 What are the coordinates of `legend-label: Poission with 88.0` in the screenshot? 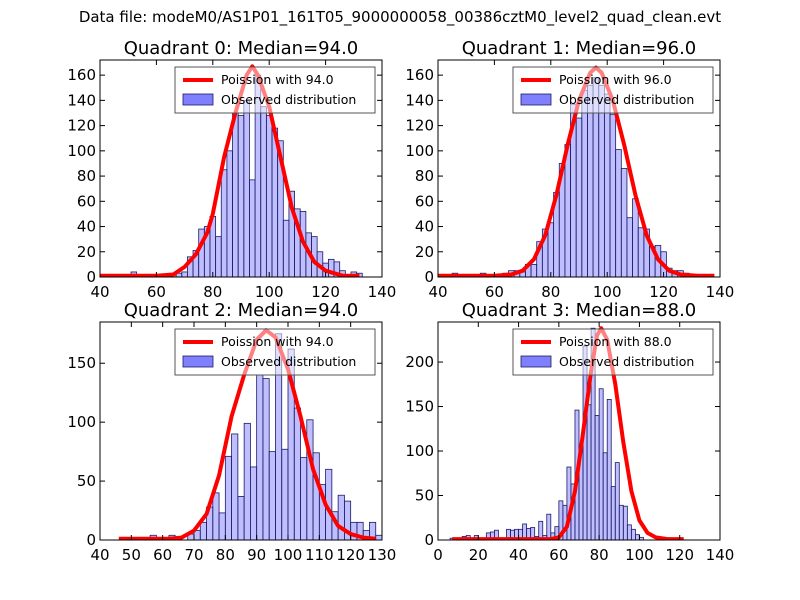 It's located at (615, 341).